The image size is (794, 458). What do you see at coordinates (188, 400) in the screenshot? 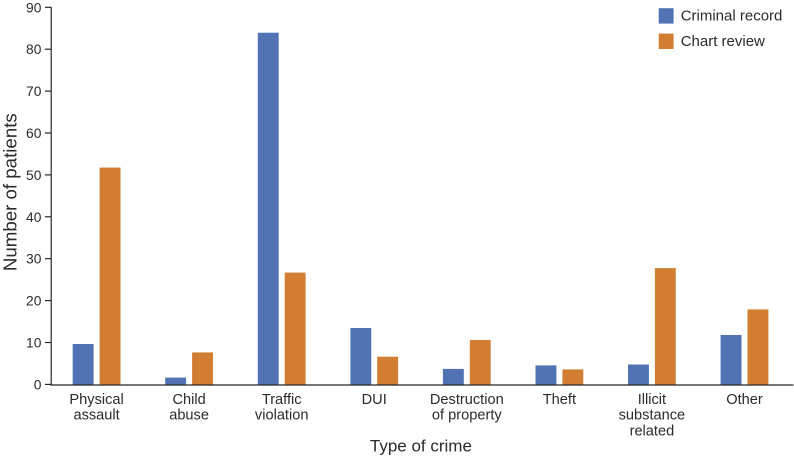
I see `svg-text: Child` at bounding box center [188, 400].